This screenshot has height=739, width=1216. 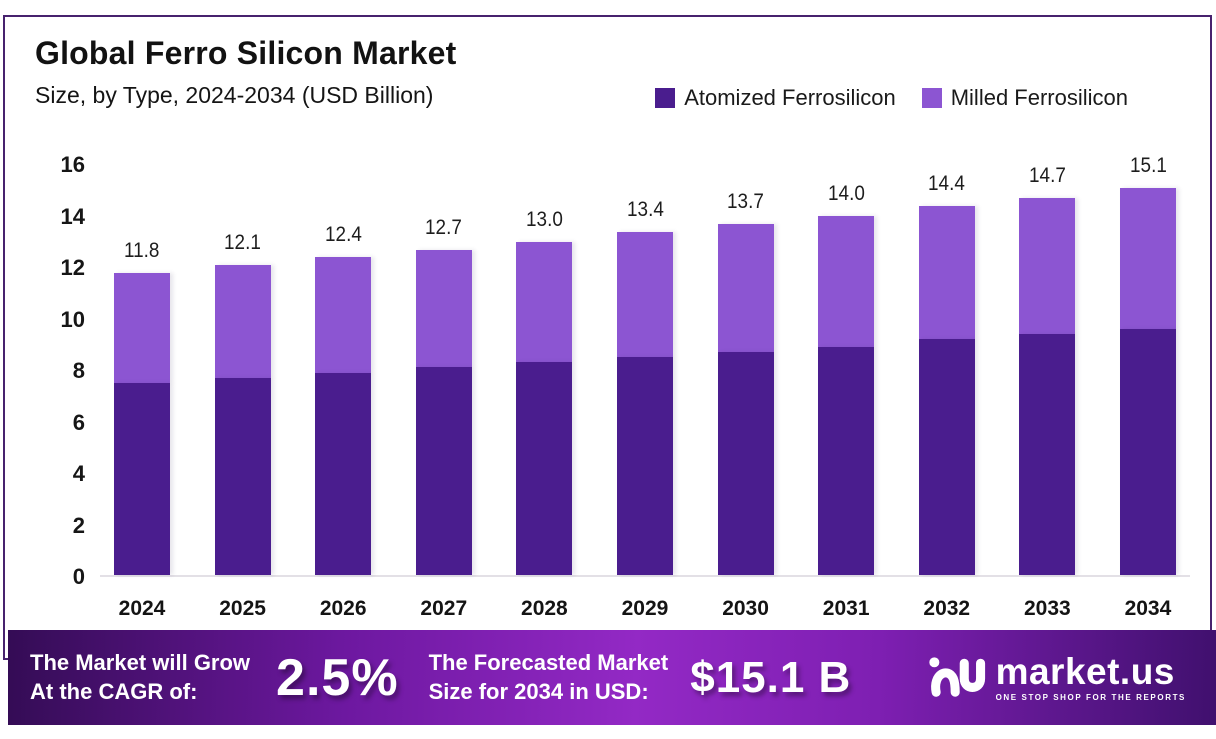 I want to click on stacked-bar-2026: 12.4, so click(x=343, y=370).